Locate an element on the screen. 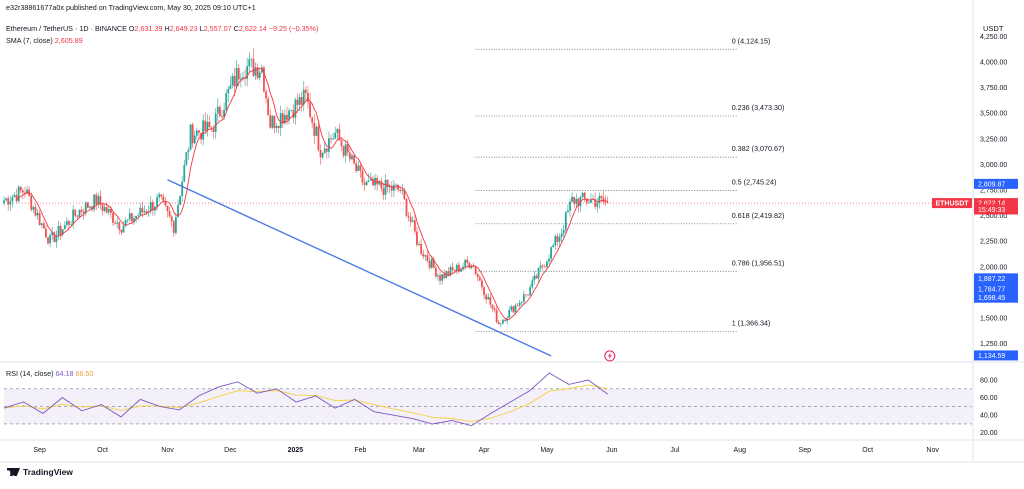 Image resolution: width=1024 pixels, height=489 pixels. ohlc-l-label: L is located at coordinates (201, 28).